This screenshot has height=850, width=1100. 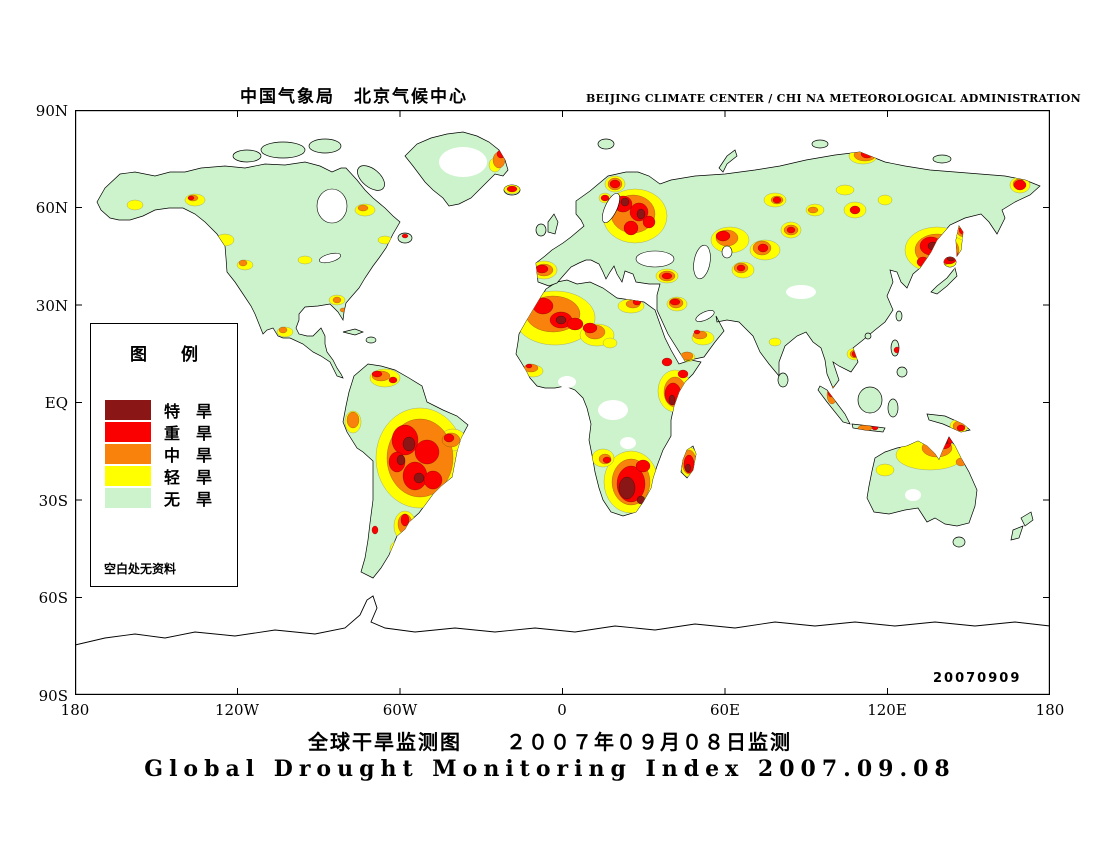 I want to click on britain-island, so click(x=553, y=224).